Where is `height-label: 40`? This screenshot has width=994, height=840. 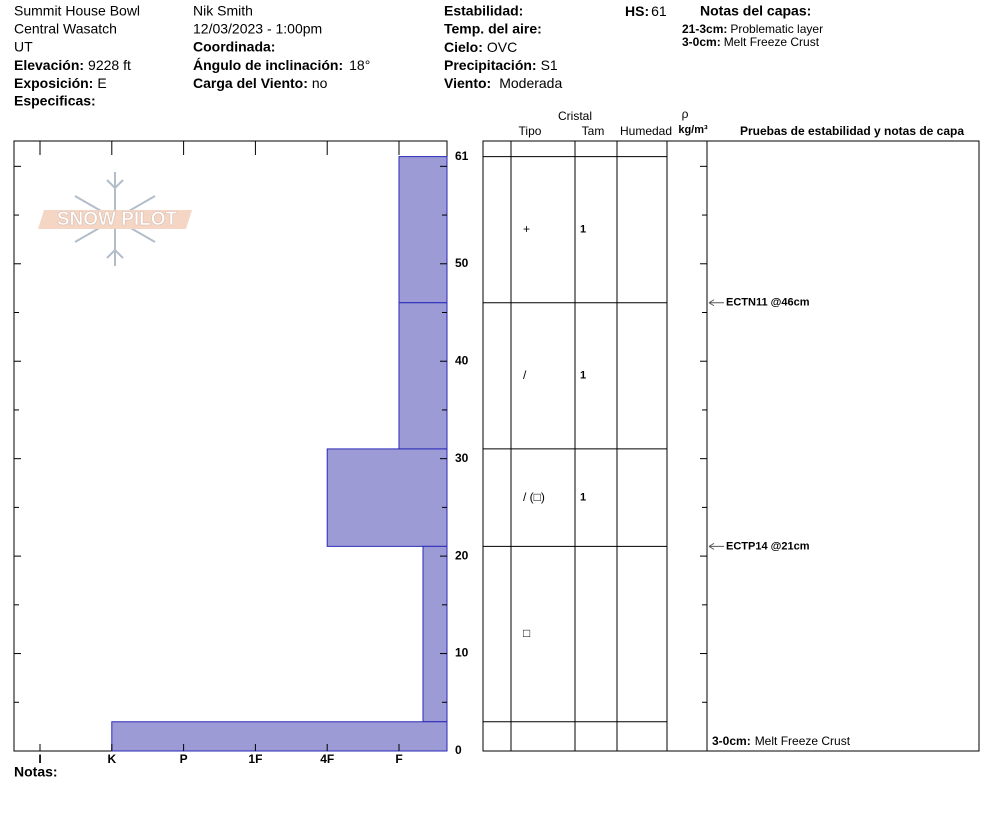 height-label: 40 is located at coordinates (462, 360).